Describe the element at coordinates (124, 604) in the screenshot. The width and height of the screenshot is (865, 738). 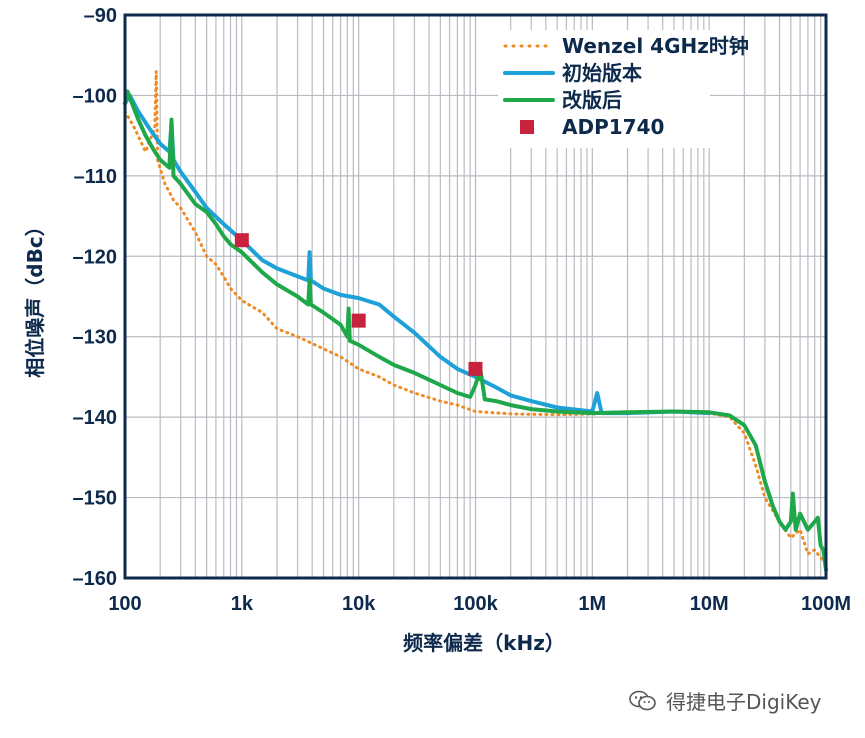
I see `x-tick-label: 100` at that location.